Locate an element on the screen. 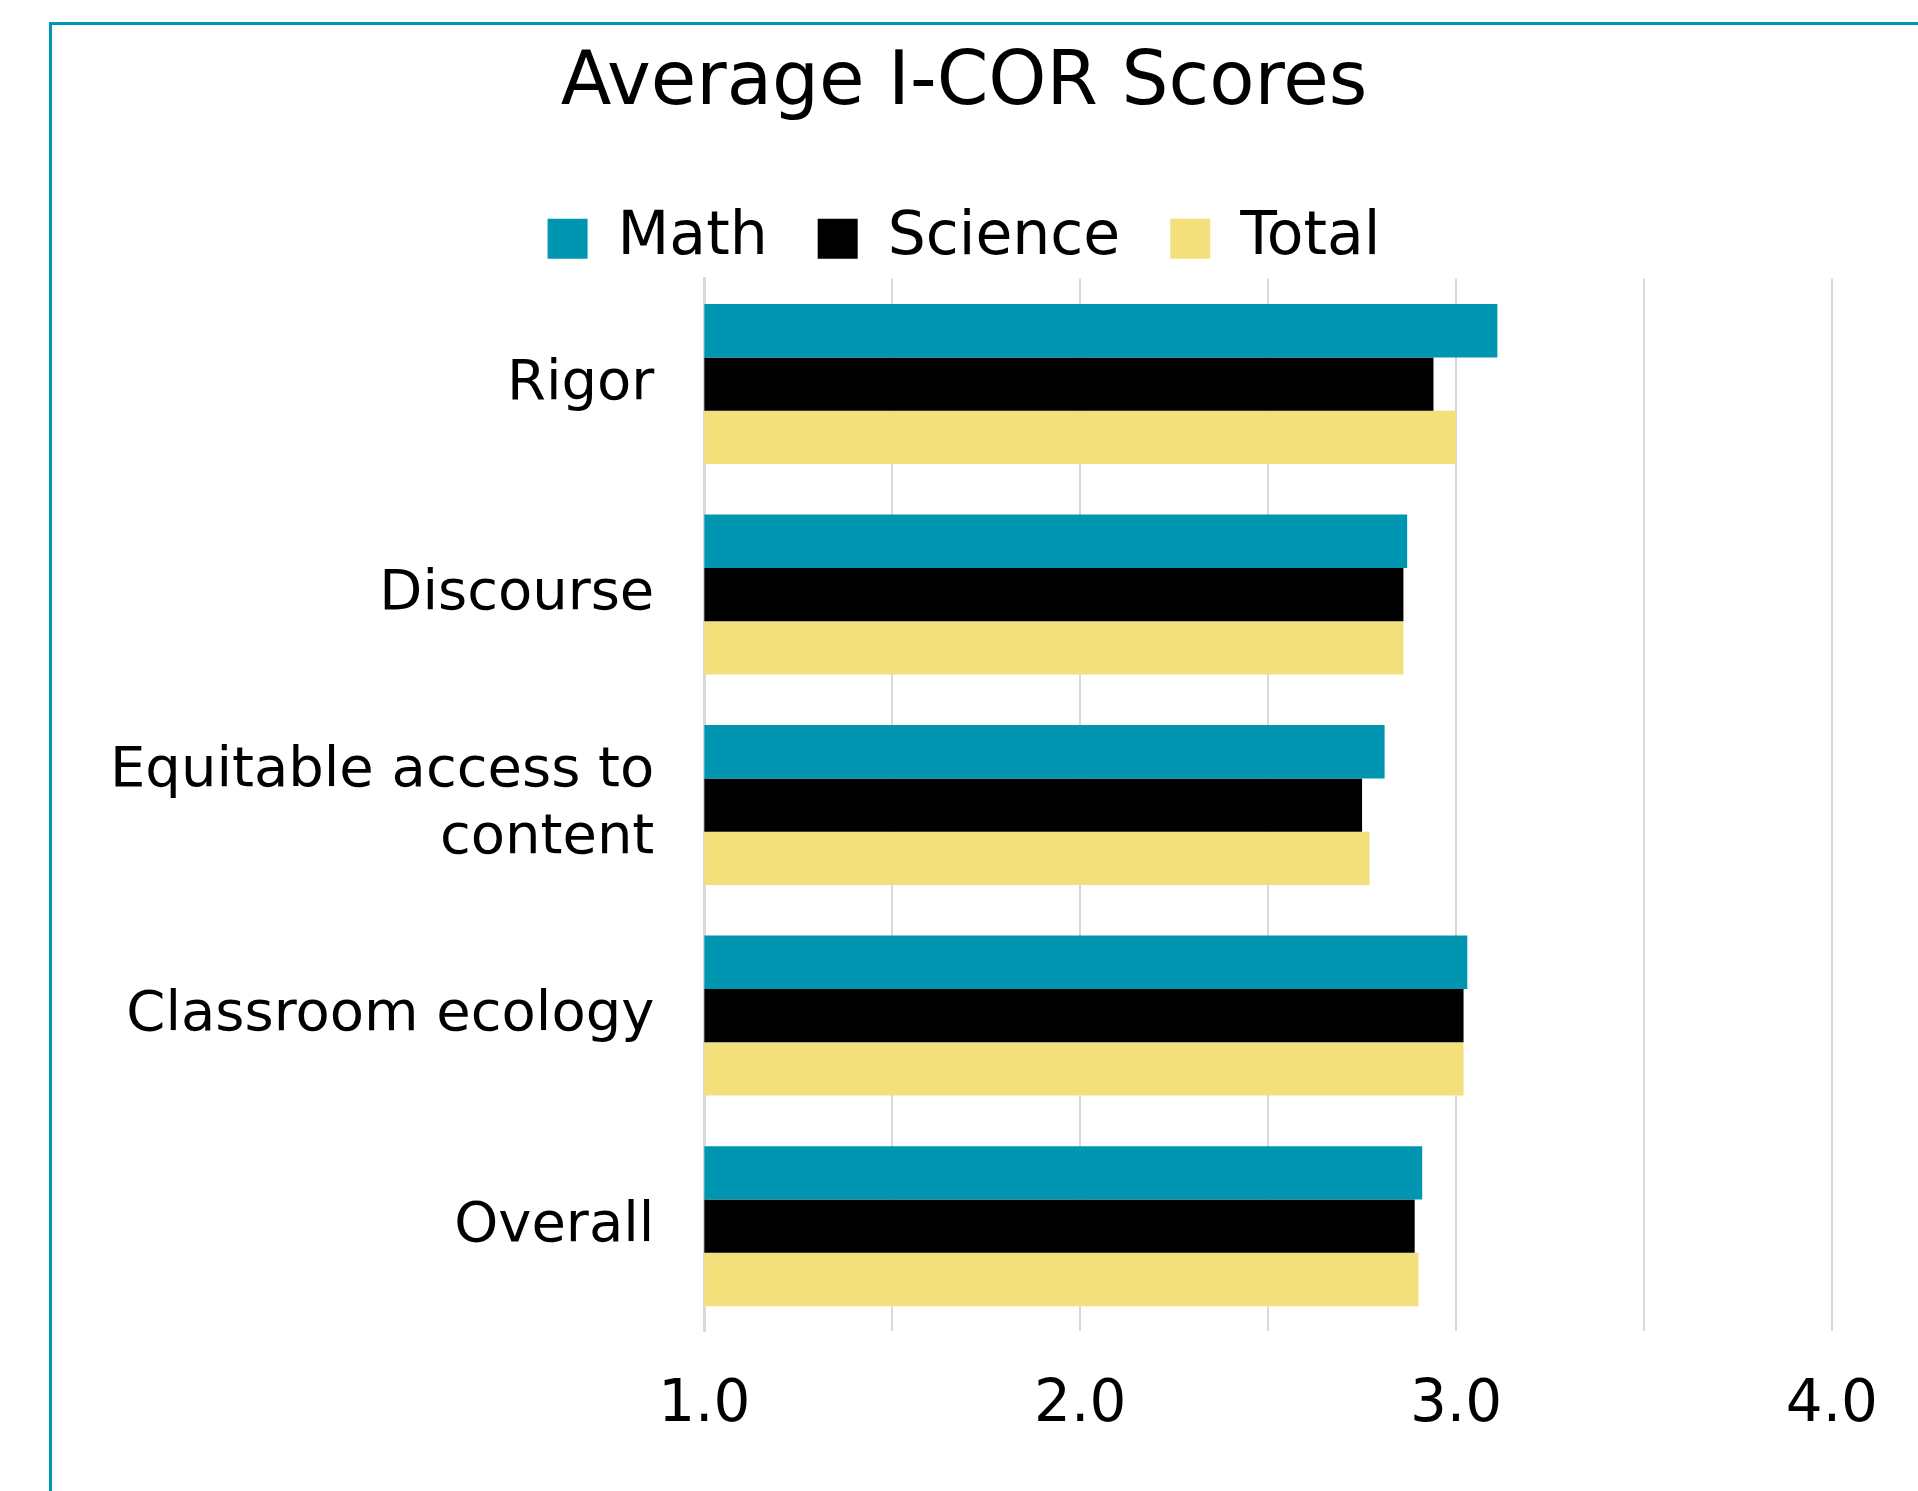 The image size is (1918, 1491). x-tick-label: 2.0 is located at coordinates (1080, 1401).